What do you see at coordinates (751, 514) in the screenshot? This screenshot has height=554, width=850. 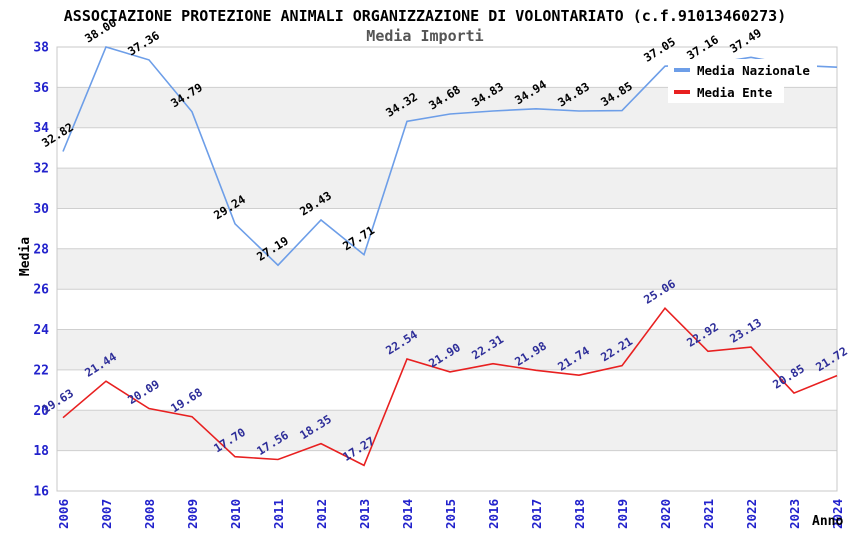 I see `x-tick-label: 2022` at bounding box center [751, 514].